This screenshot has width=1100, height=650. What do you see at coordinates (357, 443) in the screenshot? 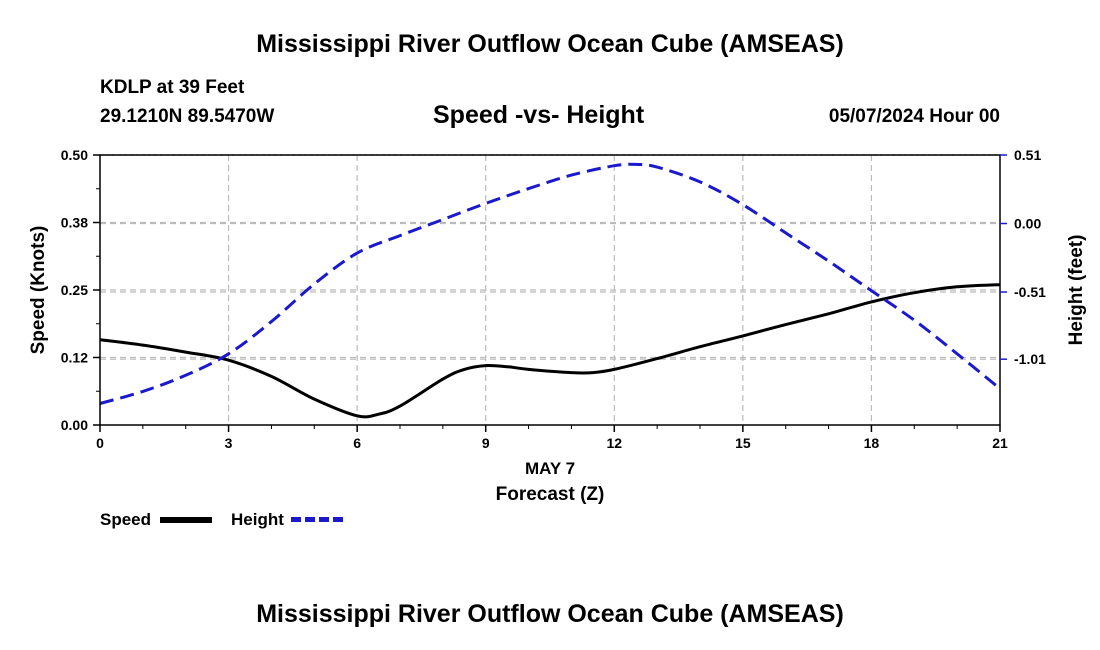
I see `x-tick-label: 6` at bounding box center [357, 443].